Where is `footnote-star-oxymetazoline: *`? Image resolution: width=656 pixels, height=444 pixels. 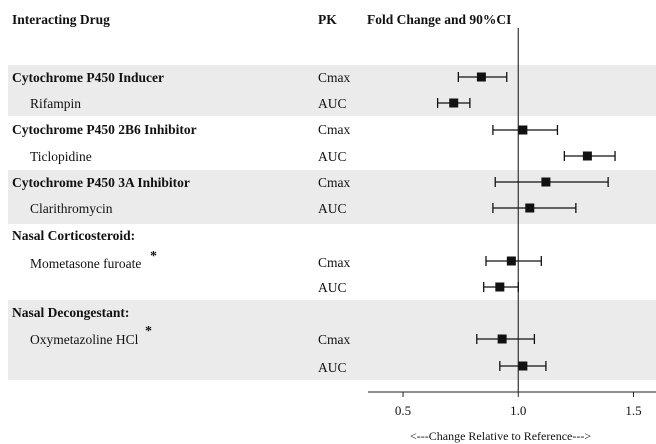 footnote-star-oxymetazoline: * is located at coordinates (148, 331).